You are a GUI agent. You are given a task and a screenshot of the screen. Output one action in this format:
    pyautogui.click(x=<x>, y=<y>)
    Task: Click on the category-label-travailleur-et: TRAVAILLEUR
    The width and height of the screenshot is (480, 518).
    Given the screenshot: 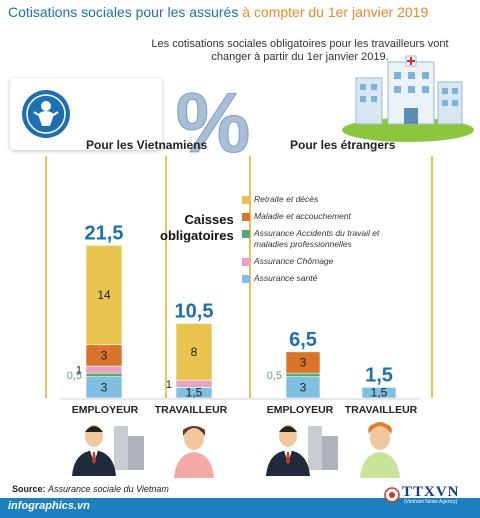 What is the action you would take?
    pyautogui.click(x=381, y=410)
    